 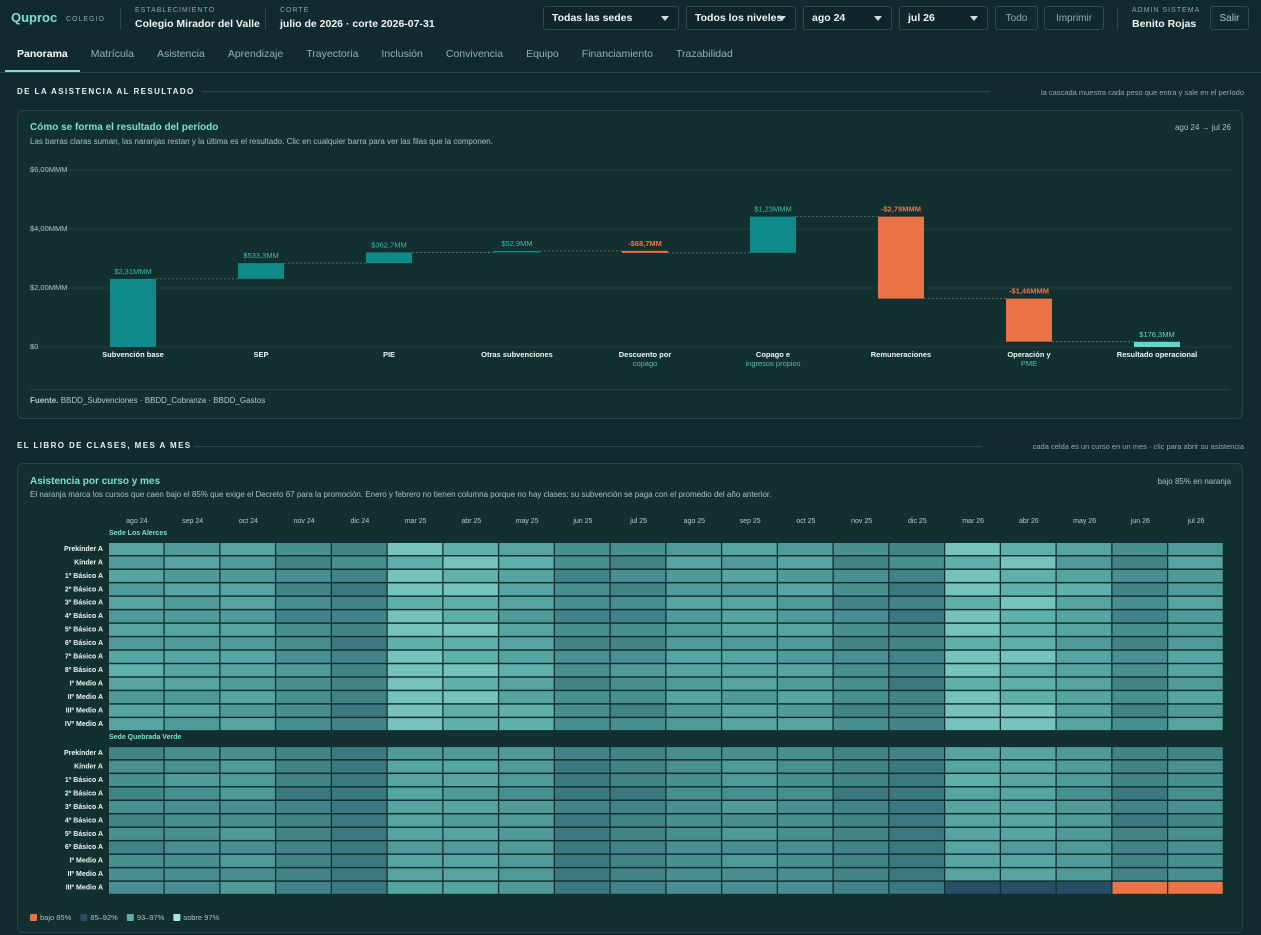 What do you see at coordinates (402, 54) in the screenshot?
I see `tab: Inclusión` at bounding box center [402, 54].